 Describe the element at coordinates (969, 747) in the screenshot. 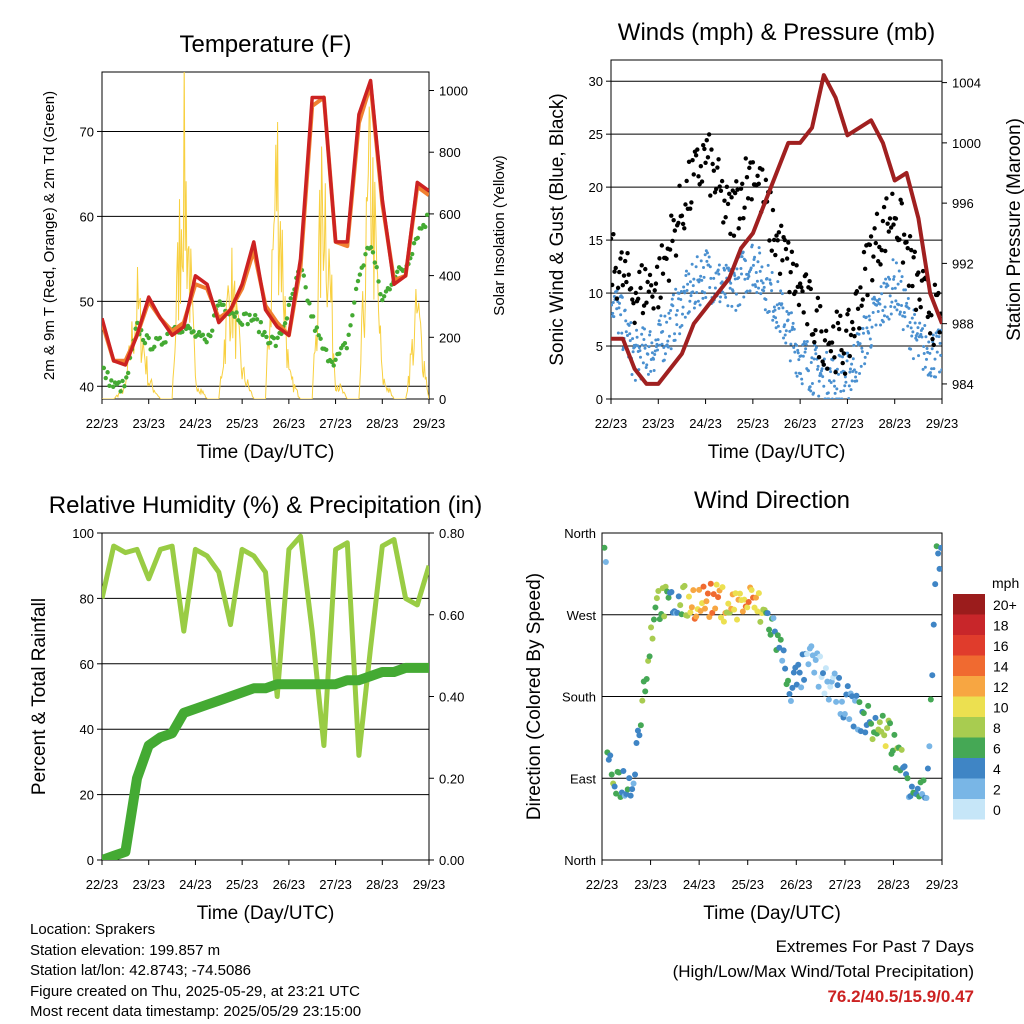

I see `legend-swatch` at that location.